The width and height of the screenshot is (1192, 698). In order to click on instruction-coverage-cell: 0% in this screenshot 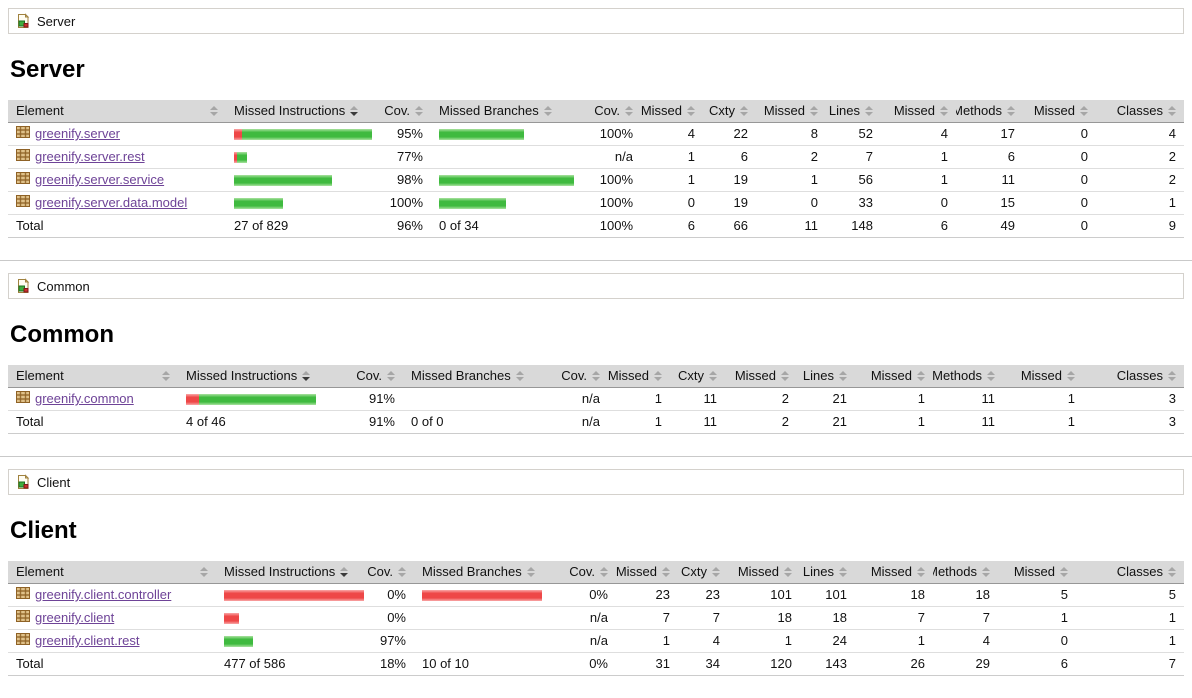, I will do `click(390, 595)`.